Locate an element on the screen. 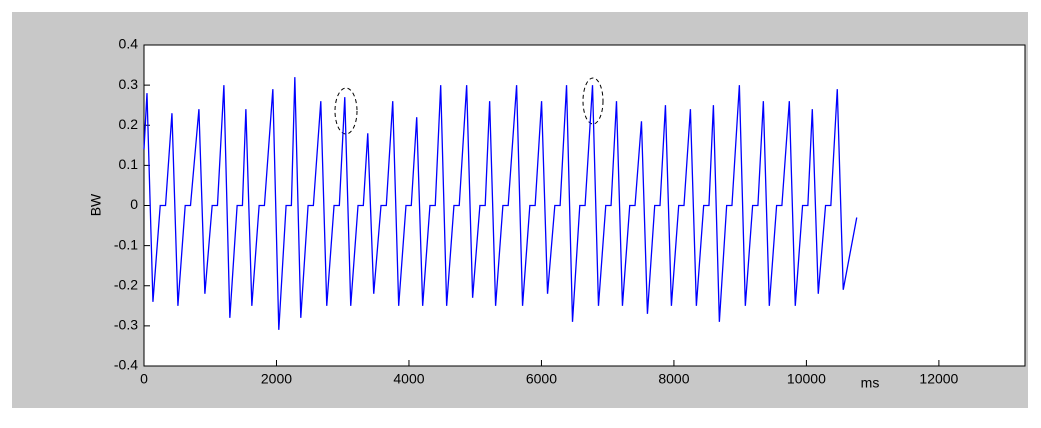 The width and height of the screenshot is (1041, 428). x-tick-label: 4000 is located at coordinates (408, 379).